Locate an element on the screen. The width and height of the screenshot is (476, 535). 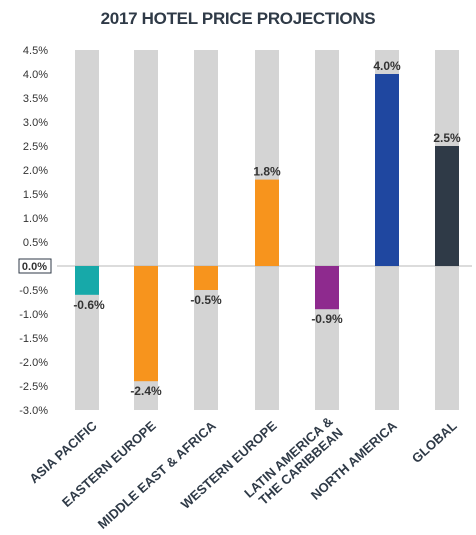
data-label: 1.8% is located at coordinates (267, 172).